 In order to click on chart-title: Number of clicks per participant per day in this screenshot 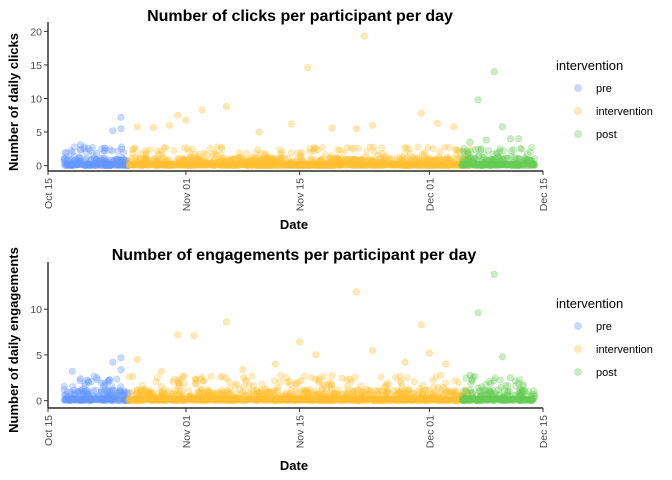, I will do `click(300, 16)`.